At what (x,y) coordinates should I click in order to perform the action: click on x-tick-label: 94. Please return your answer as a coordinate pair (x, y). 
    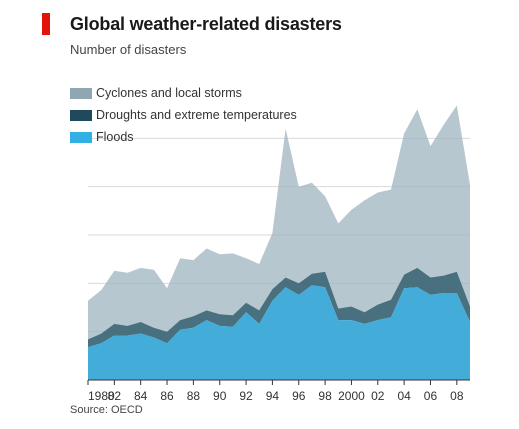
    Looking at the image, I should click on (273, 396).